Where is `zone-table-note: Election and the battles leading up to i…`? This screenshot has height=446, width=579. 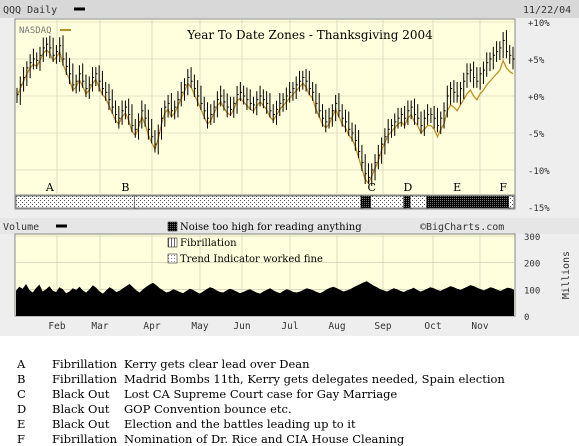 zone-table-note: Election and the battles leading up to i… is located at coordinates (240, 423).